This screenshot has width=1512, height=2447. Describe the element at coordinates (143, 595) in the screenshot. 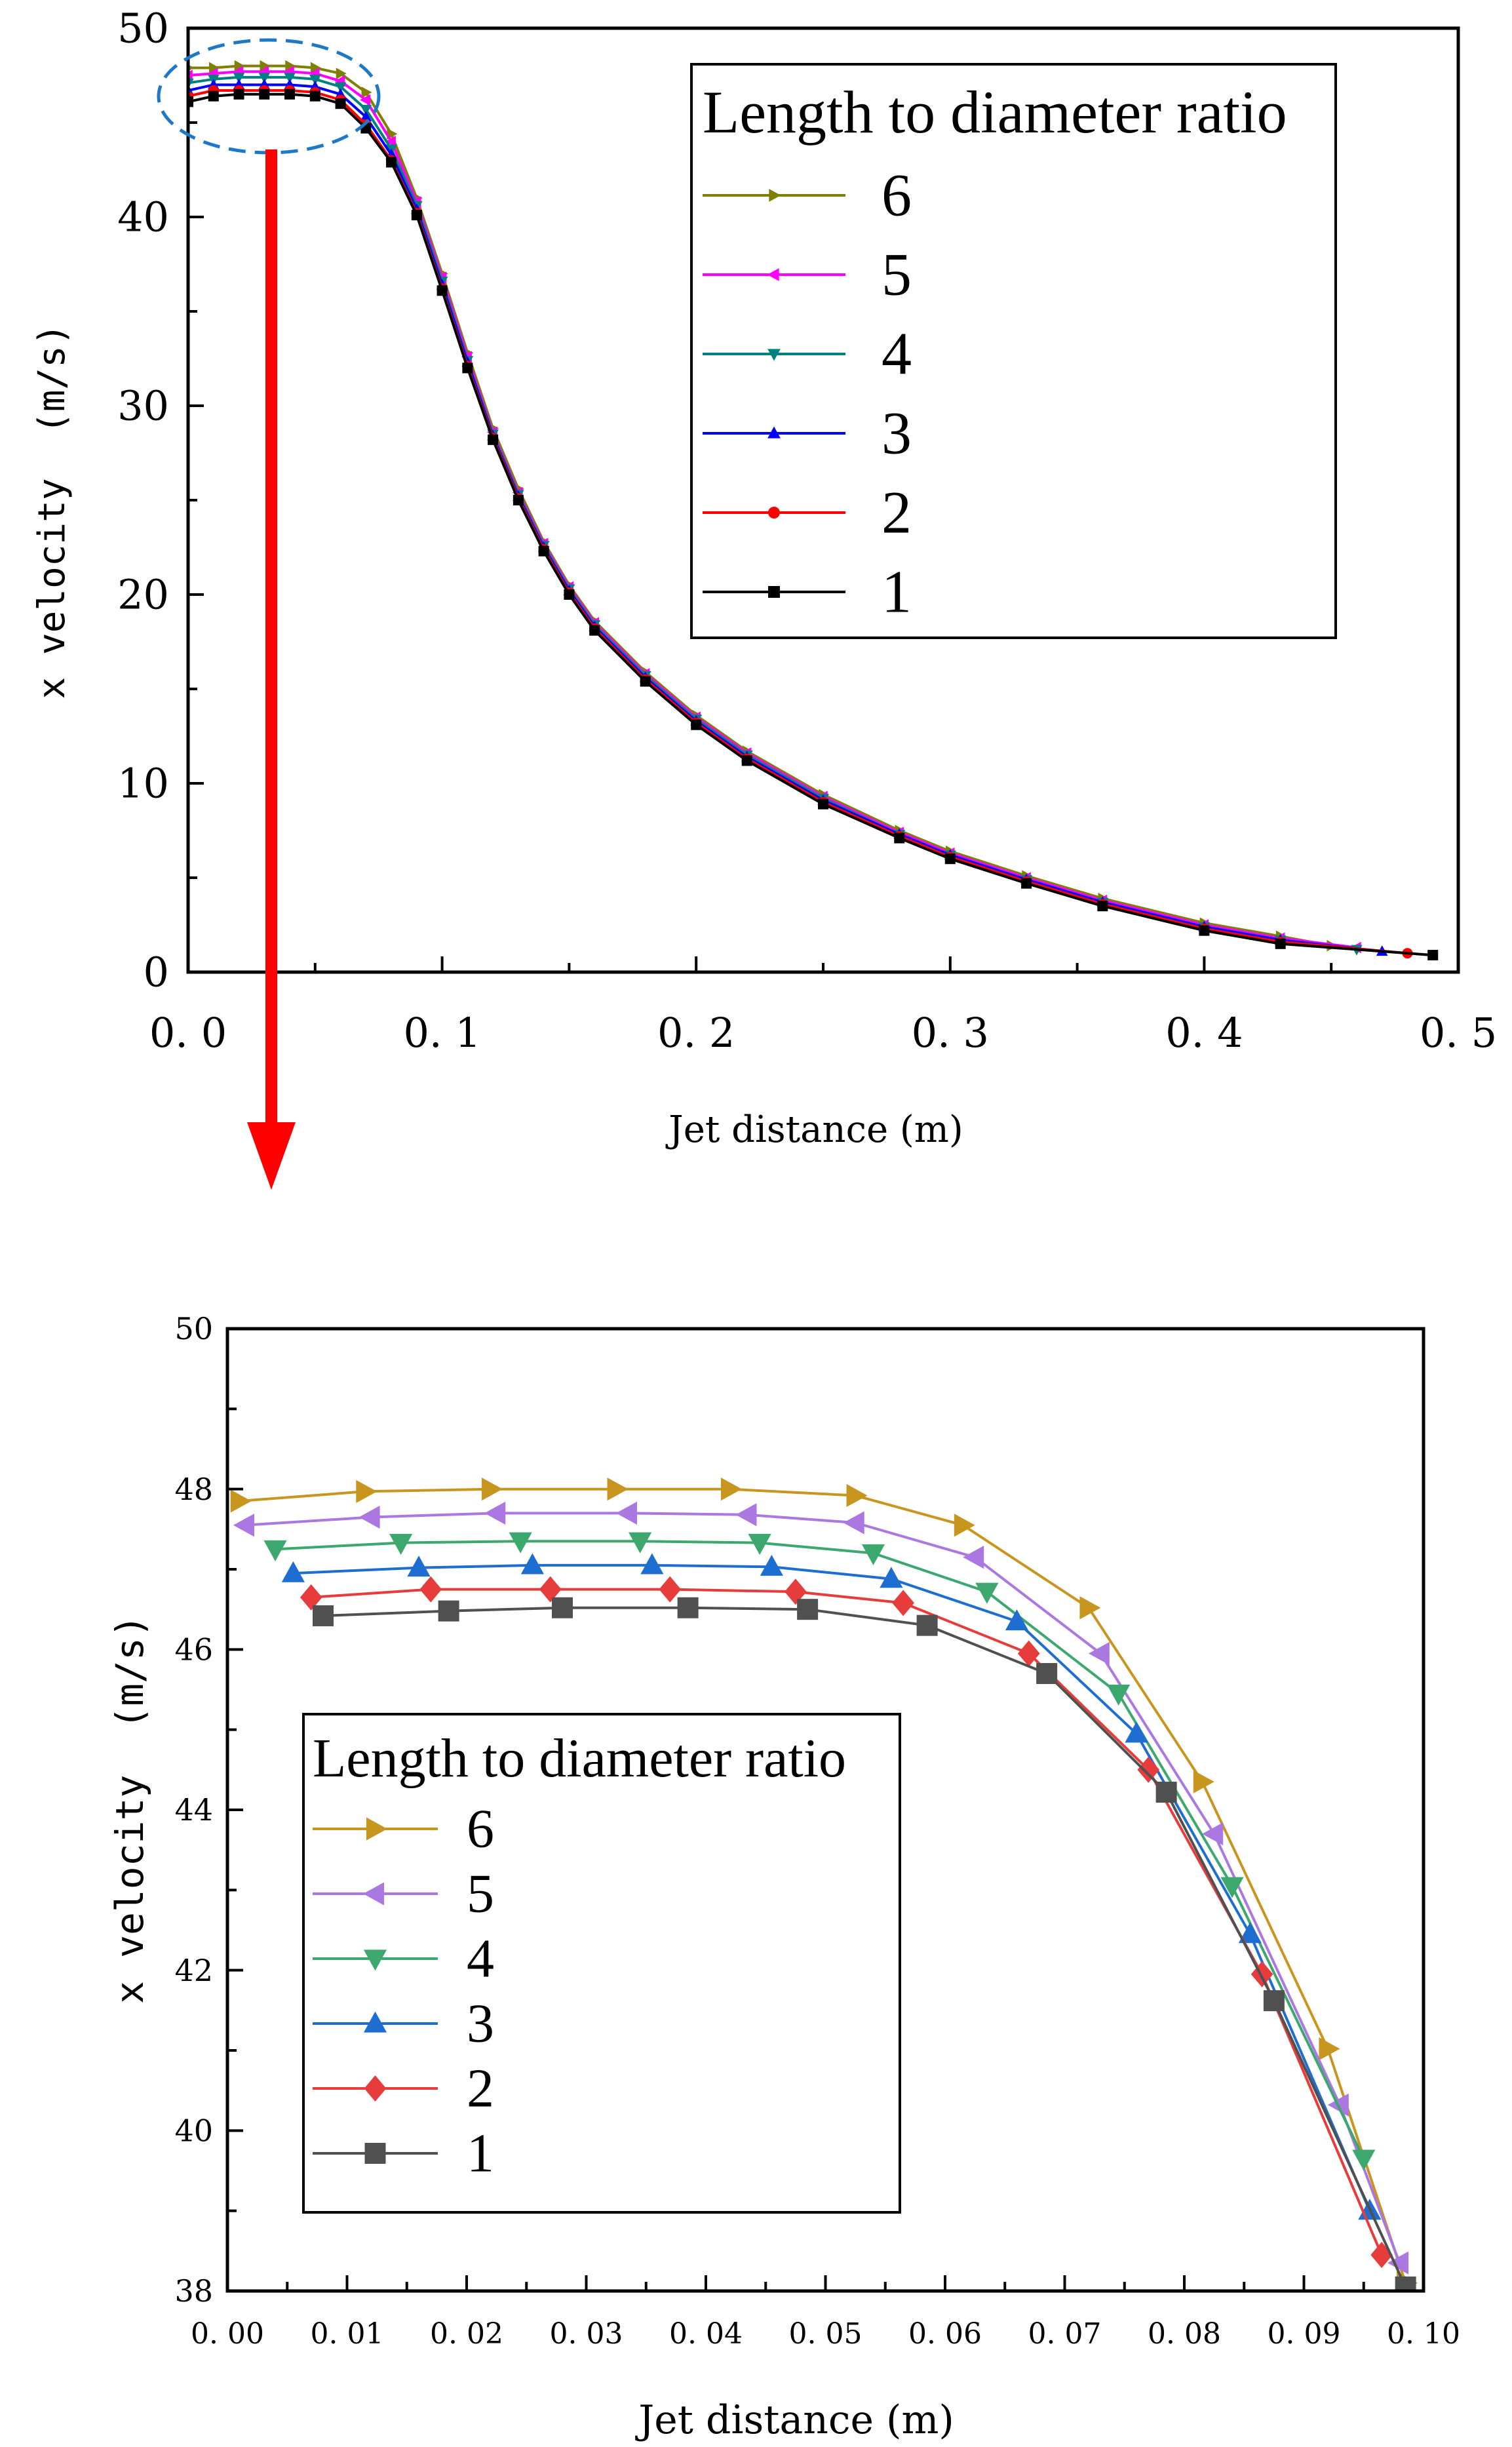

I see `full-y-tick-label: 20` at that location.